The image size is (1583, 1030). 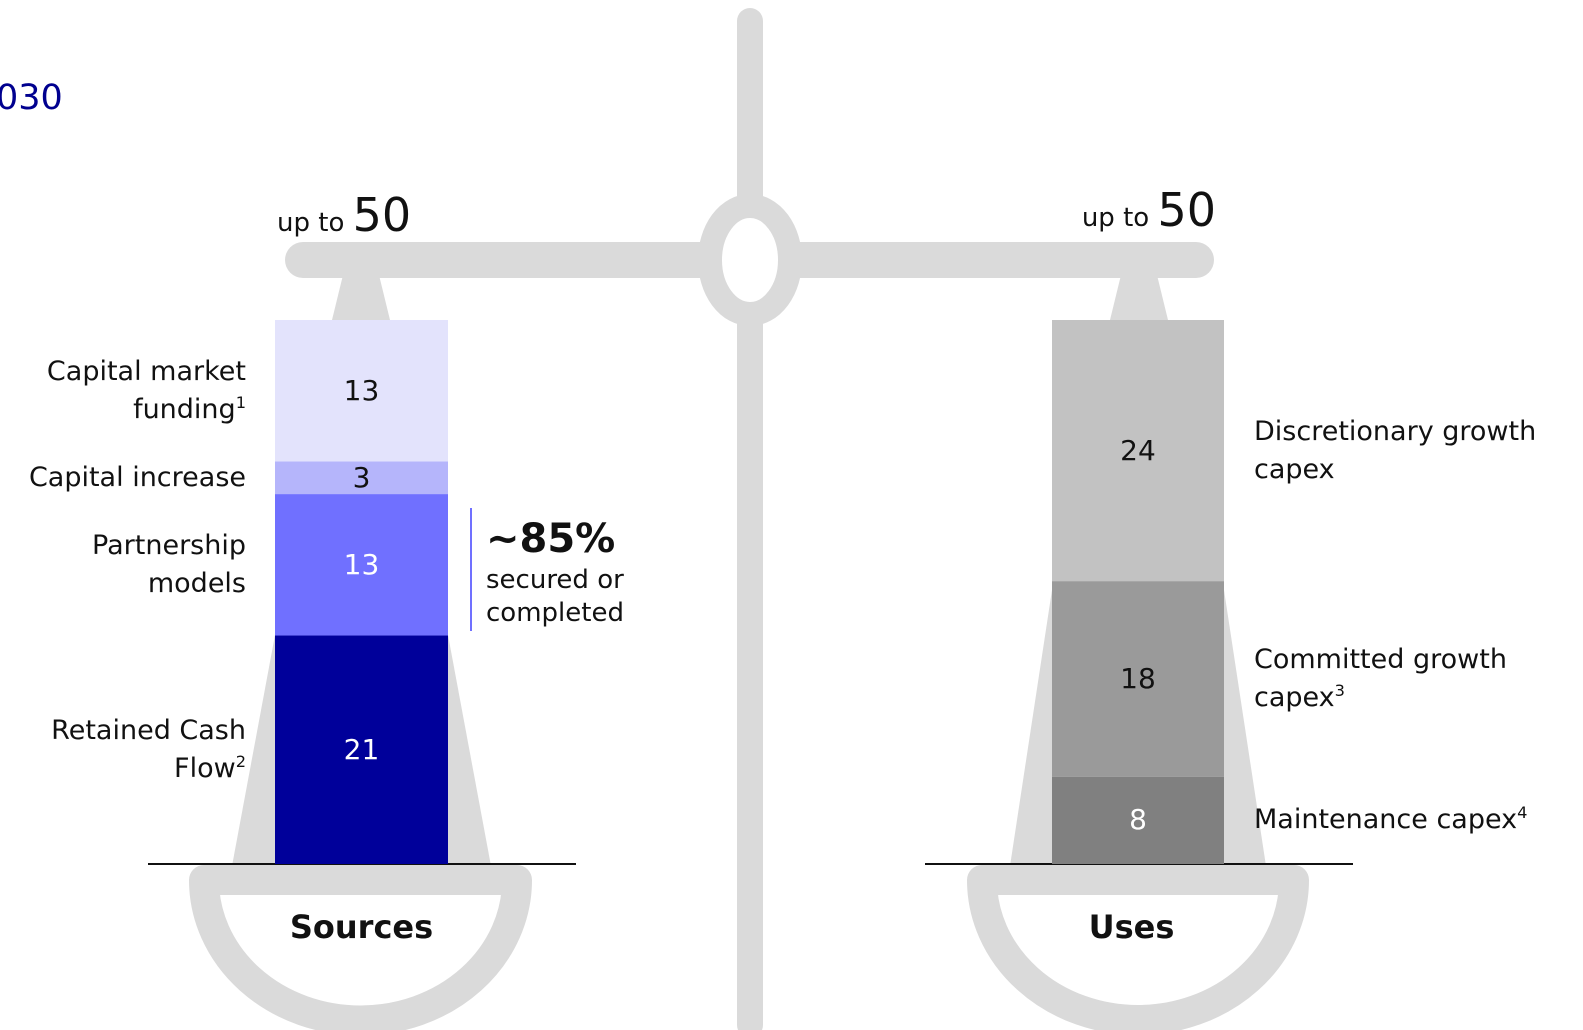 What do you see at coordinates (551, 539) in the screenshot?
I see `secured-percentage: ~85%` at bounding box center [551, 539].